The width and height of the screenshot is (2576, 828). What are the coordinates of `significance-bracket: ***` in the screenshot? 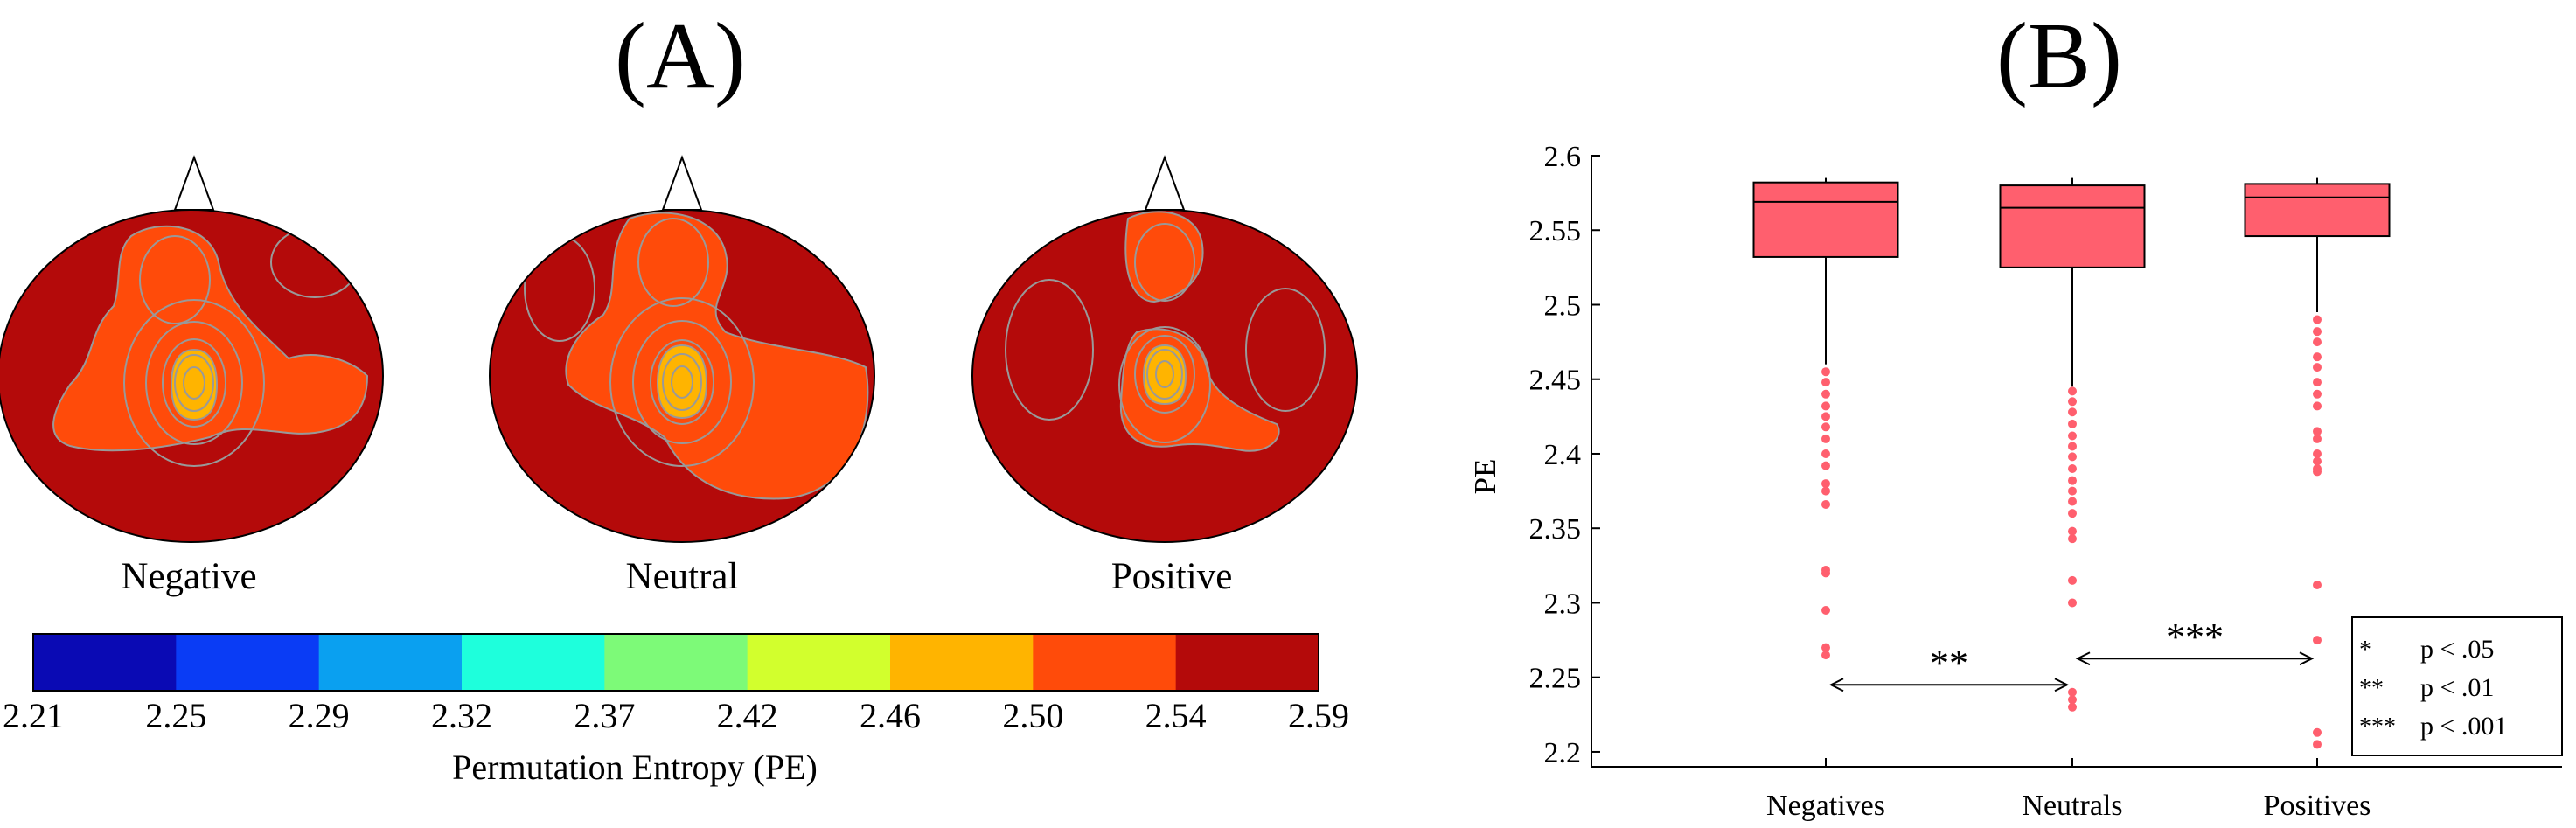 It's located at (2195, 641).